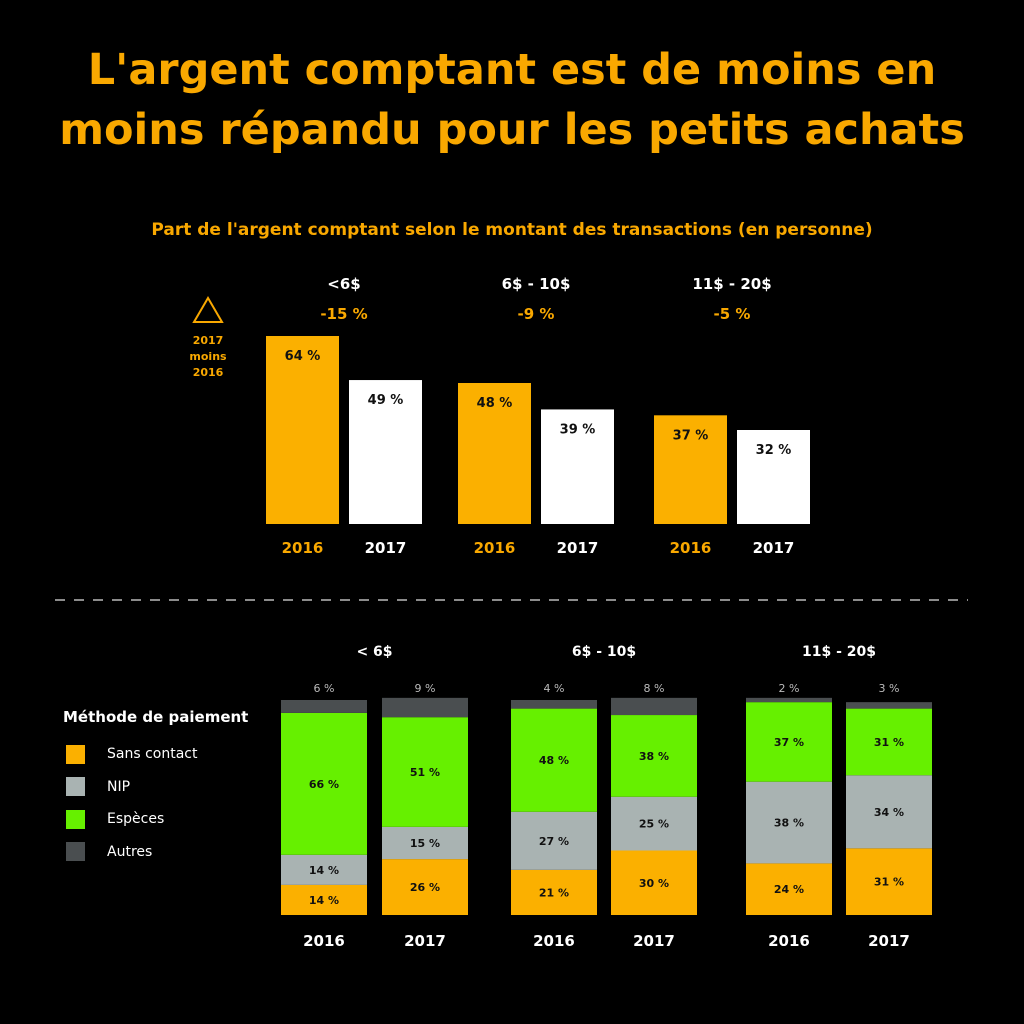 Image resolution: width=1024 pixels, height=1024 pixels. Describe the element at coordinates (536, 314) in the screenshot. I see `delta-label: -9 %` at that location.